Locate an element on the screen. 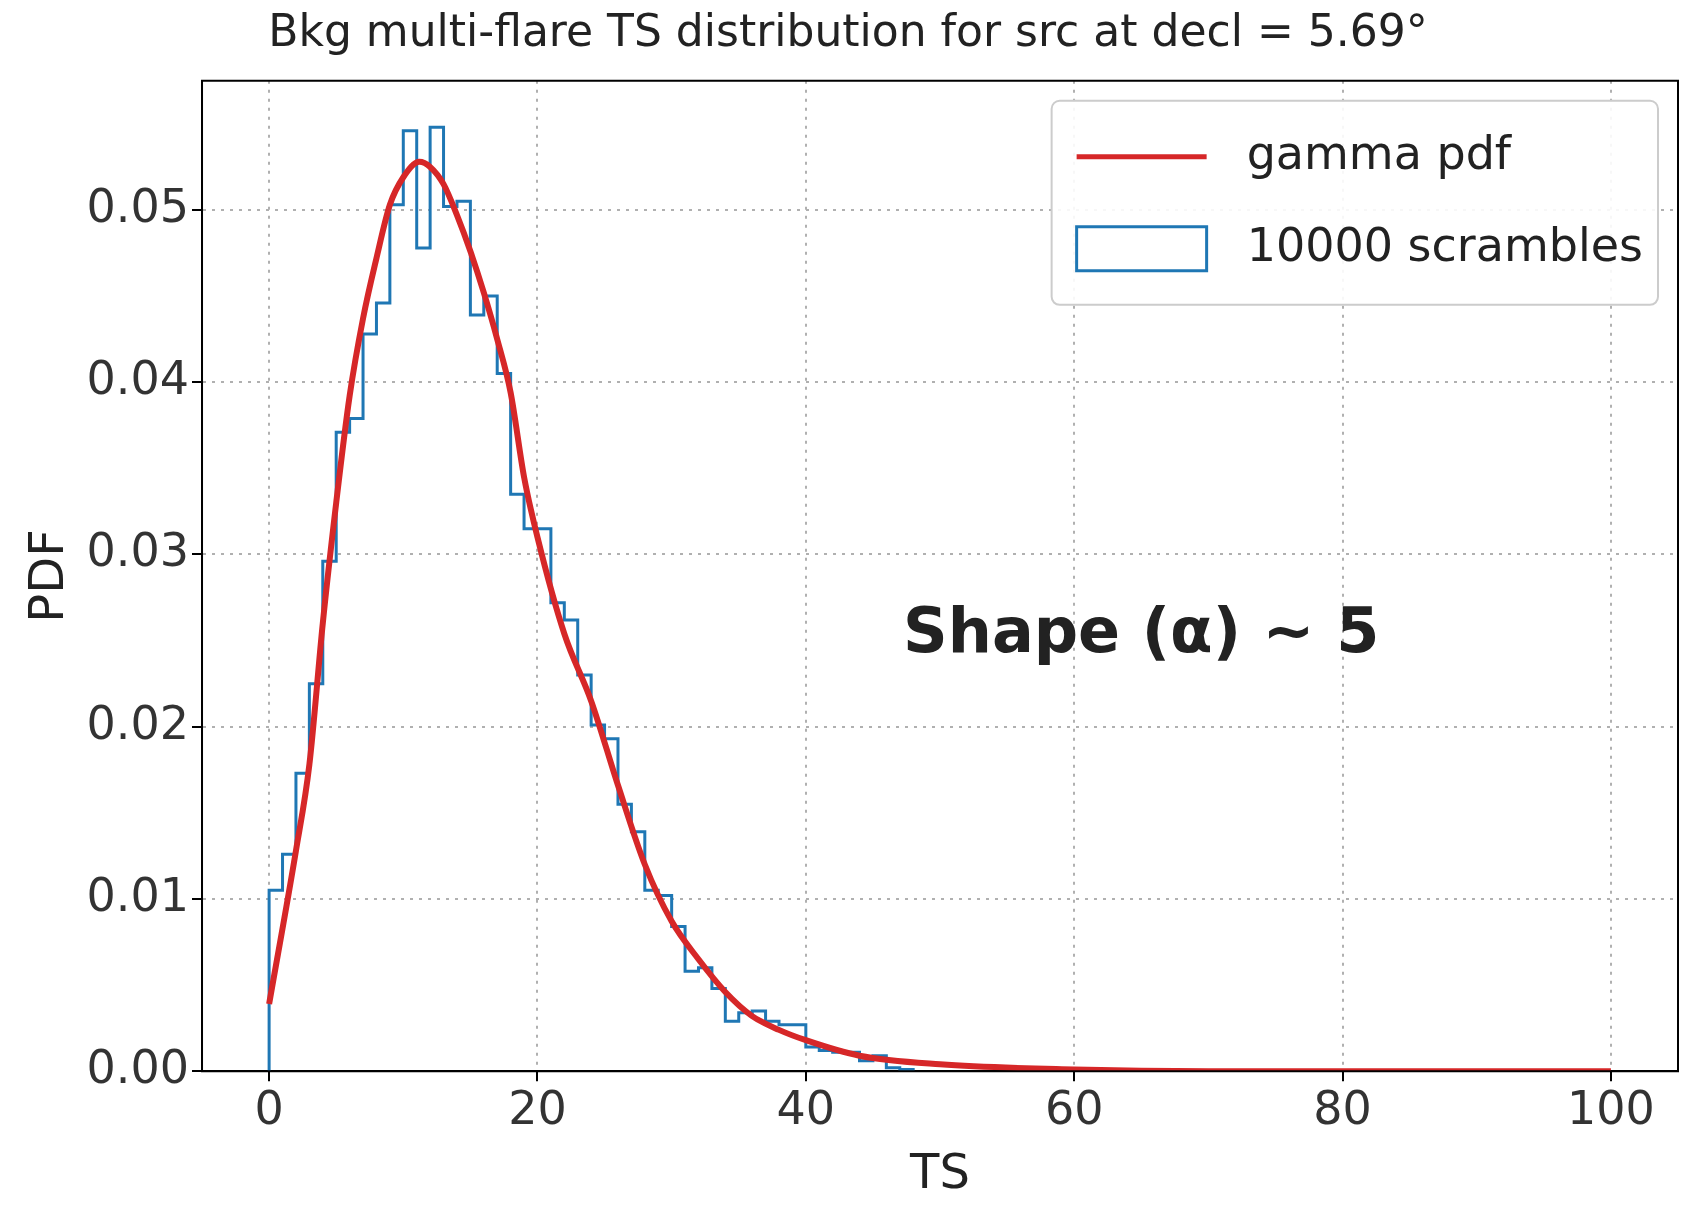  x-tick-label: 0 is located at coordinates (269, 1107).